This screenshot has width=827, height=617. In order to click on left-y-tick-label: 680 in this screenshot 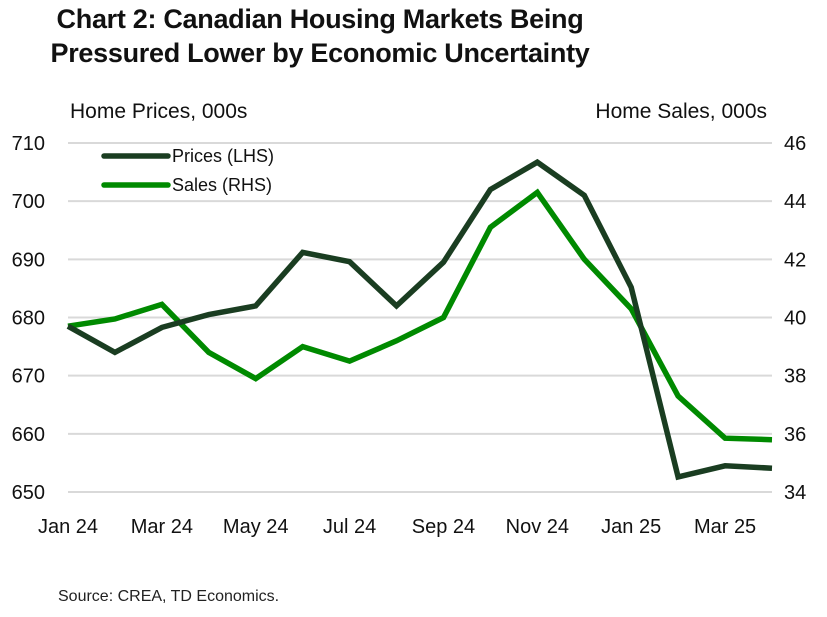, I will do `click(28, 319)`.